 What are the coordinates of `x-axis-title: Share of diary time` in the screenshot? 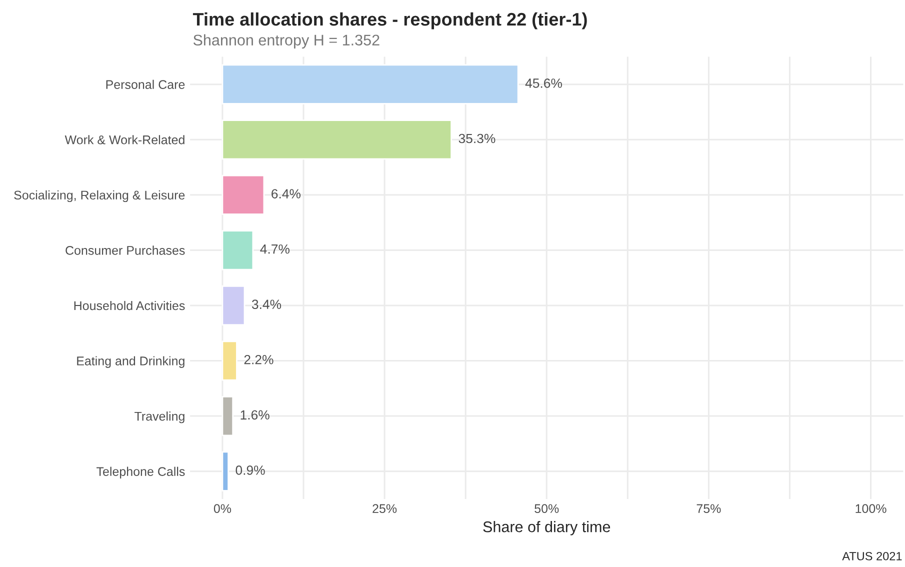 It's located at (546, 528).